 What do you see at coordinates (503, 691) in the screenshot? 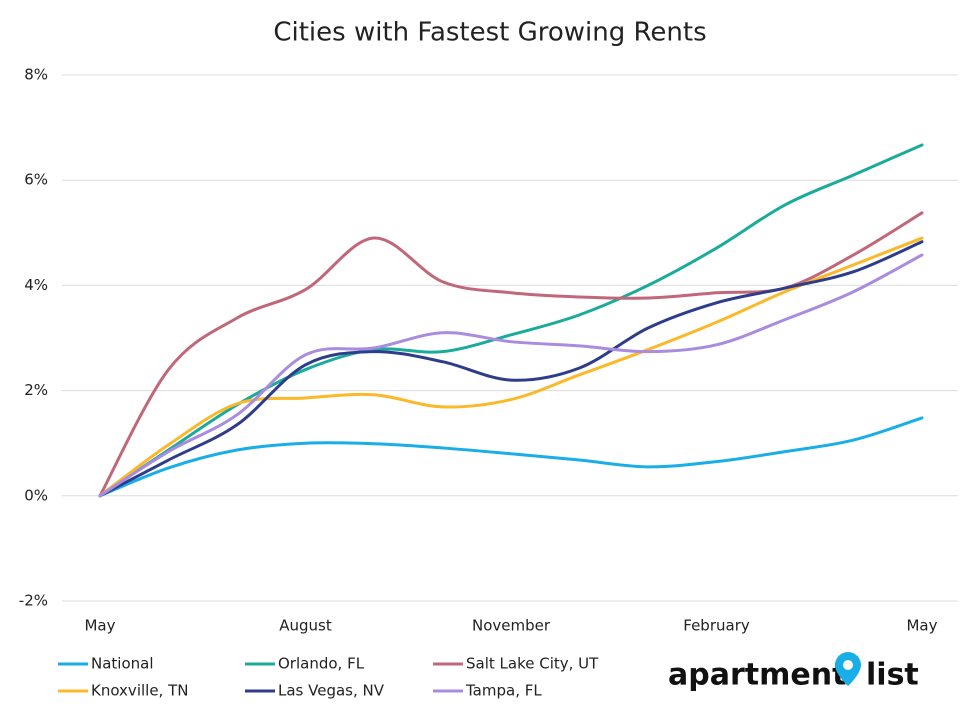
I see `legend-label: Tampa, FL` at bounding box center [503, 691].